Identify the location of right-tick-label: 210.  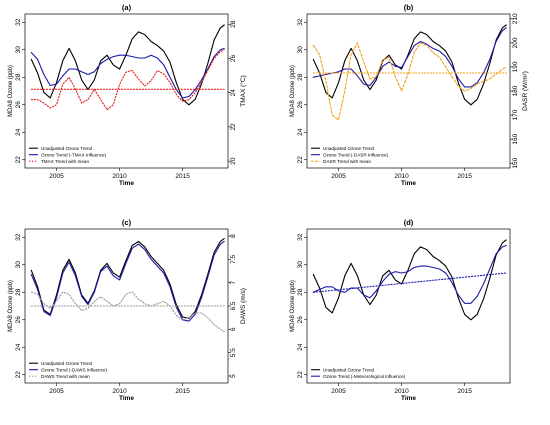
(515, 18).